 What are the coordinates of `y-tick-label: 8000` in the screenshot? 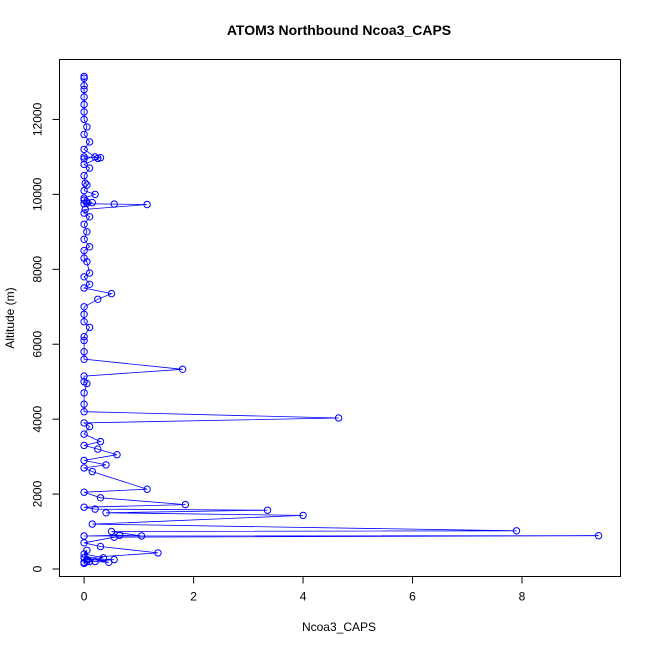 It's located at (38, 269).